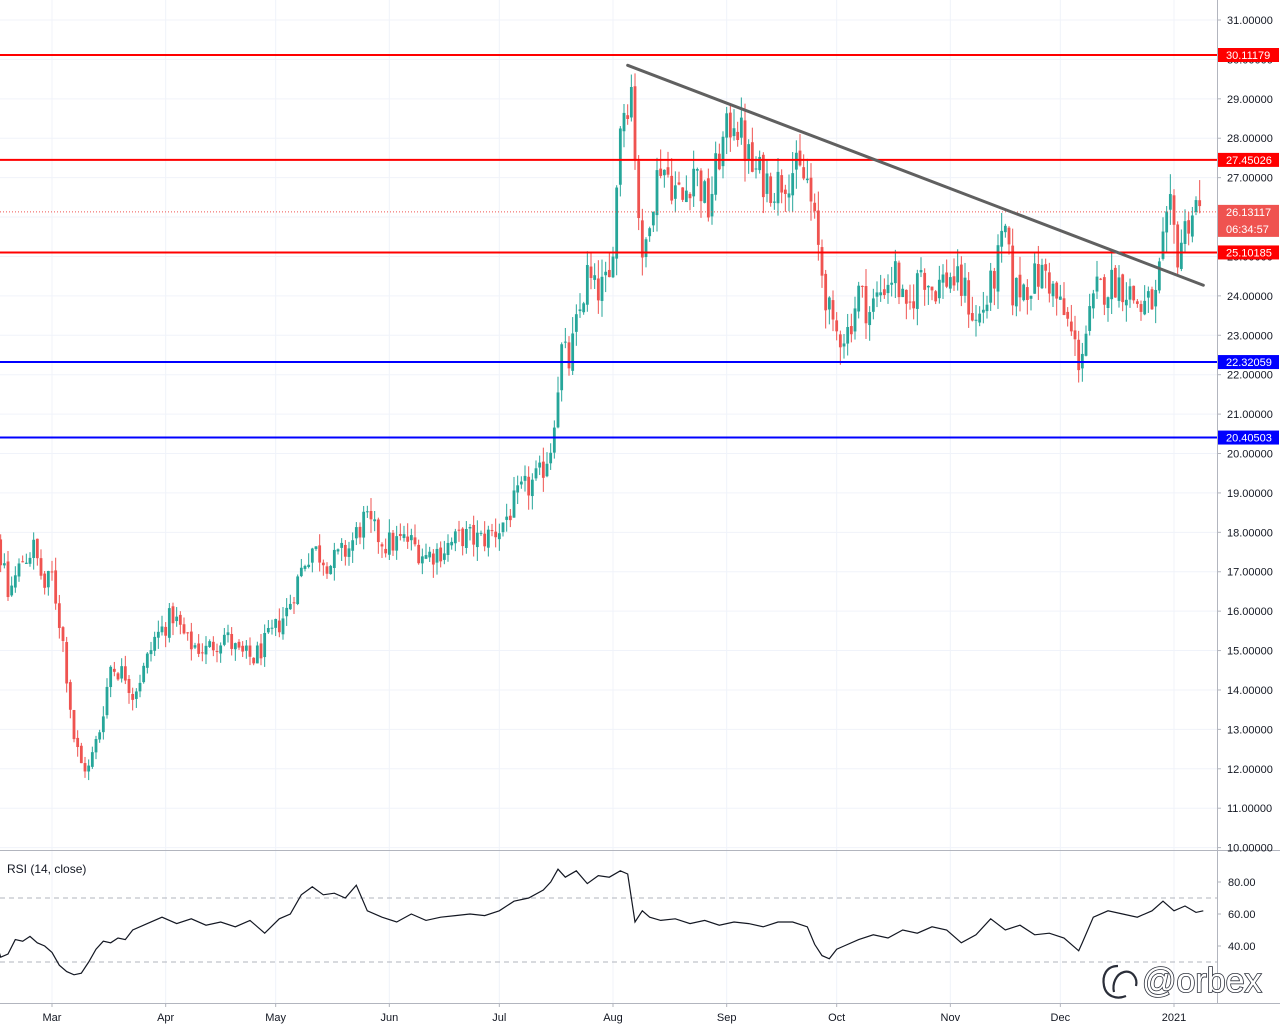  Describe the element at coordinates (915, 175) in the screenshot. I see `trendline` at that location.